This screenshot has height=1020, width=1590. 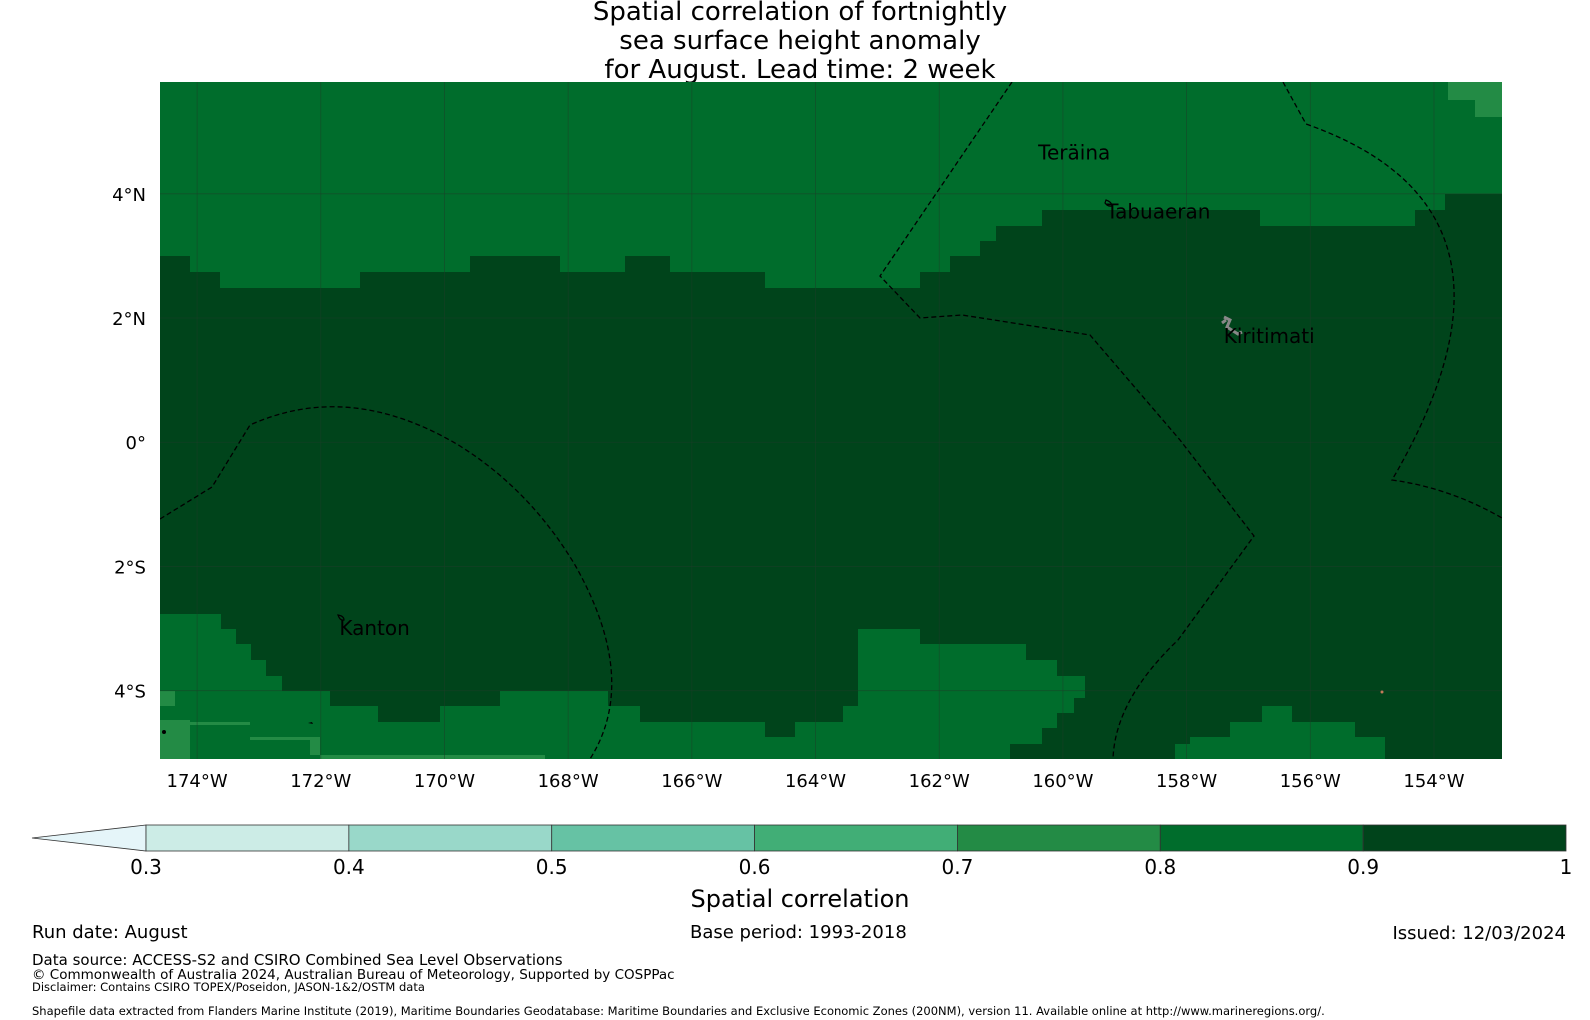 What do you see at coordinates (341, 617) in the screenshot?
I see `island-kanton-shape` at bounding box center [341, 617].